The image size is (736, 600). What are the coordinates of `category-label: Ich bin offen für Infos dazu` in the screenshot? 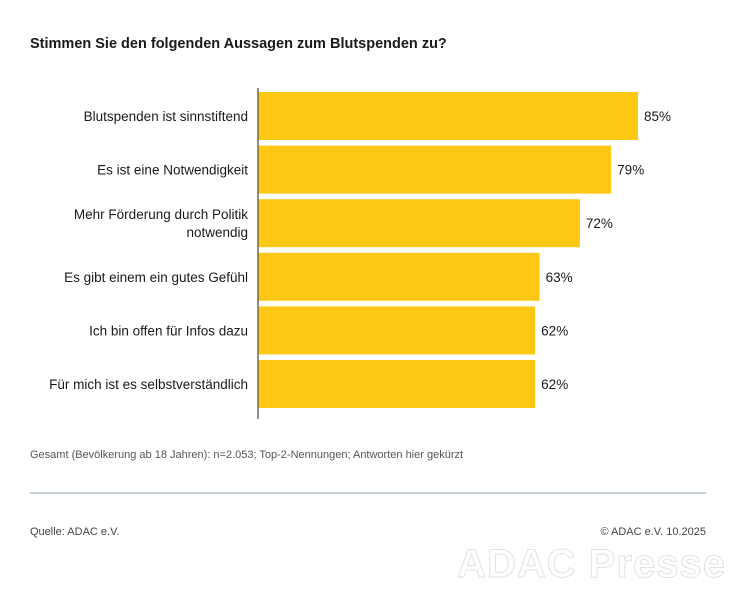 It's located at (168, 330).